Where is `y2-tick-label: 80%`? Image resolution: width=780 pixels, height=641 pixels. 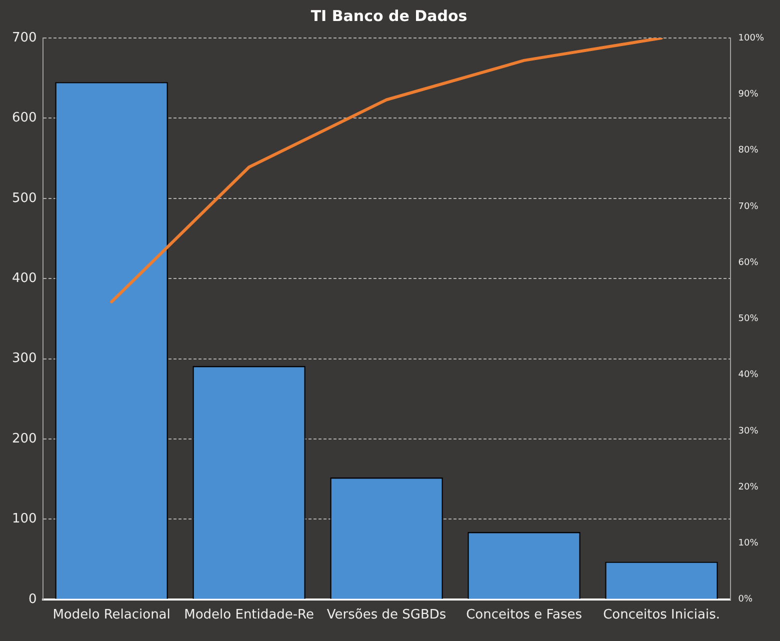
y2-tick-label: 80% is located at coordinates (748, 151).